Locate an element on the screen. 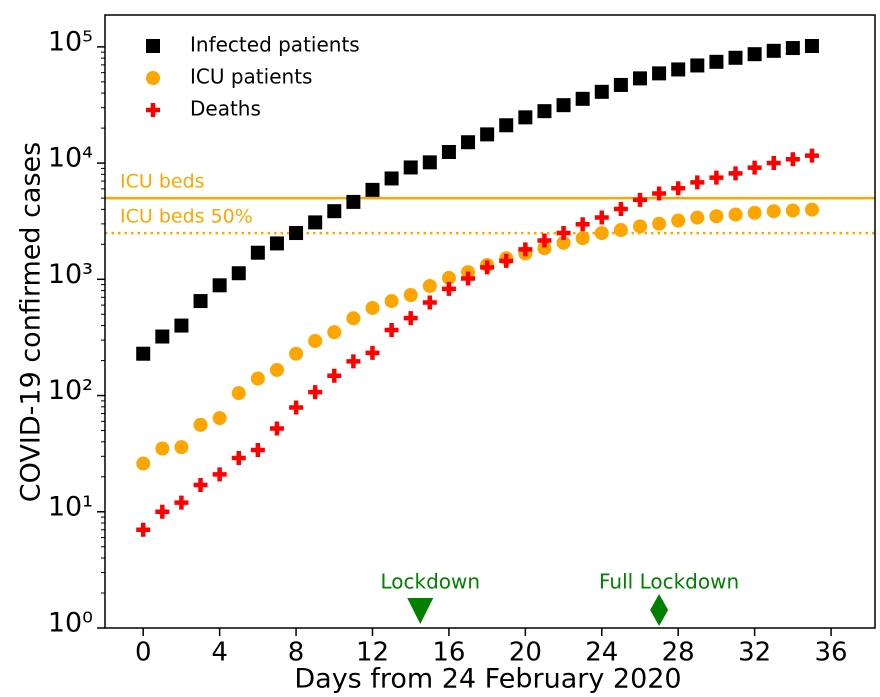 Image resolution: width=880 pixels, height=697 pixels. y-axis-label: COVID-19 confirmed cases is located at coordinates (31, 322).